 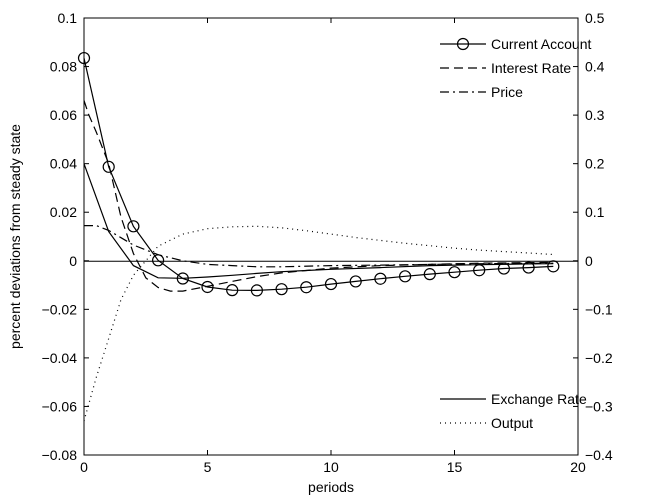 I want to click on x-tick-label: 10, so click(x=331, y=467).